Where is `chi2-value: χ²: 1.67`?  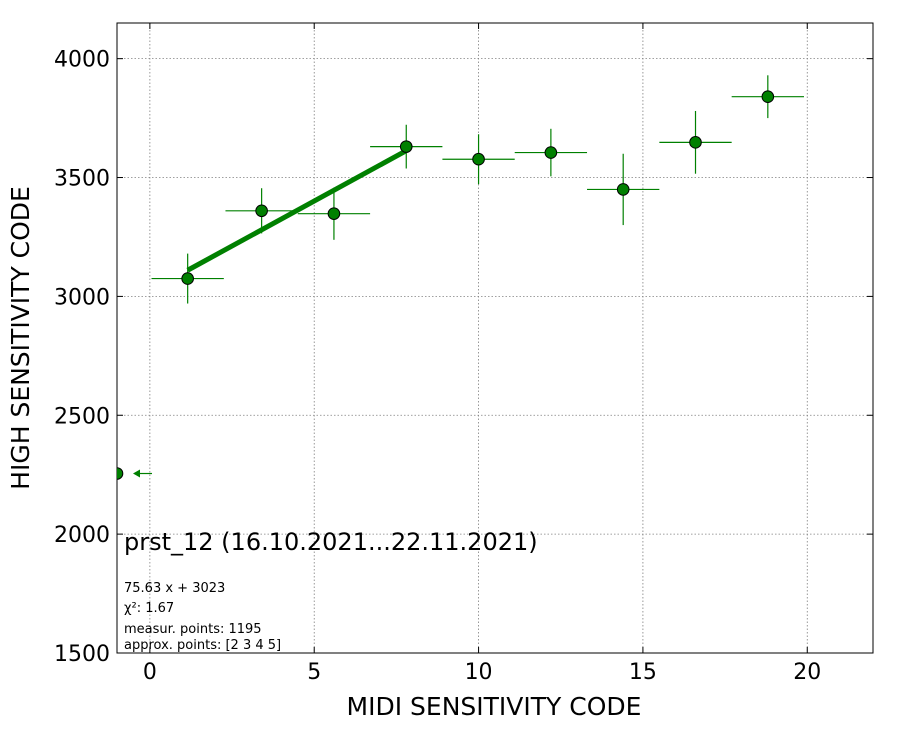
chi2-value: χ²: 1.67 is located at coordinates (149, 608).